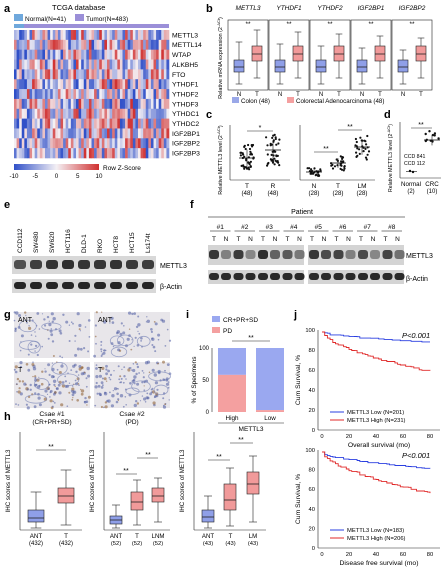  I want to click on legend-label: METTL3 Low (N=201), so click(375, 413).